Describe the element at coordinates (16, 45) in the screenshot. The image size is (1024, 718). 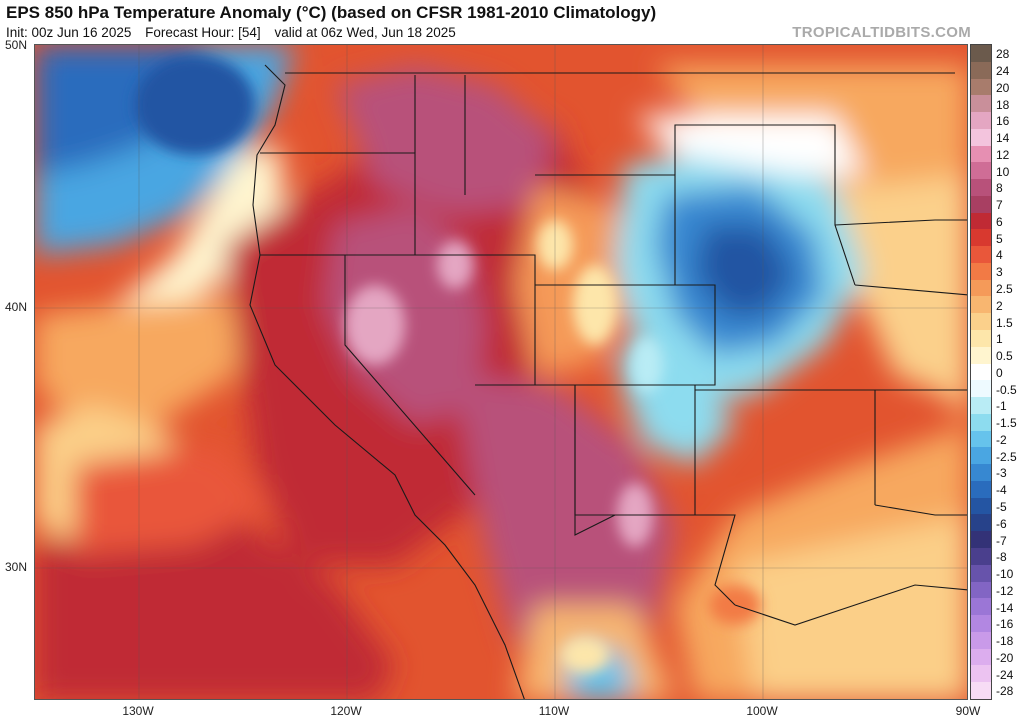
I see `lat-label-50n: 50N` at that location.